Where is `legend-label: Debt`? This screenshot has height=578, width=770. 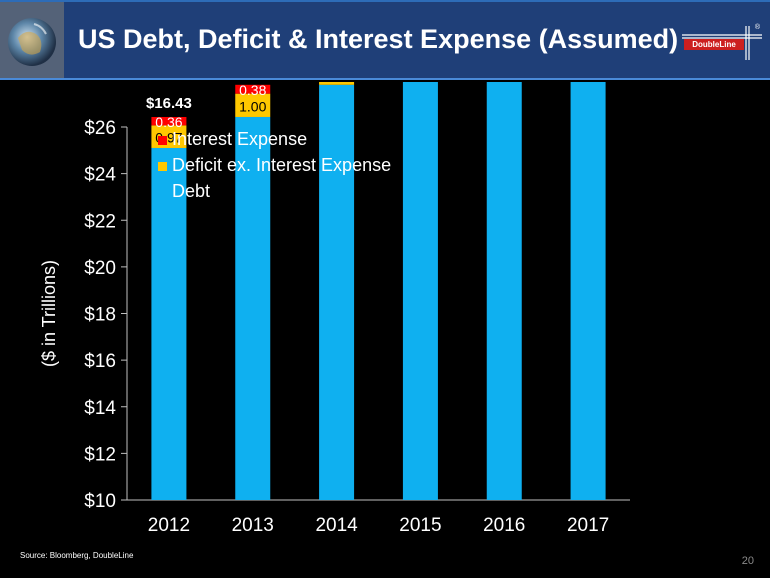 legend-label: Debt is located at coordinates (191, 191).